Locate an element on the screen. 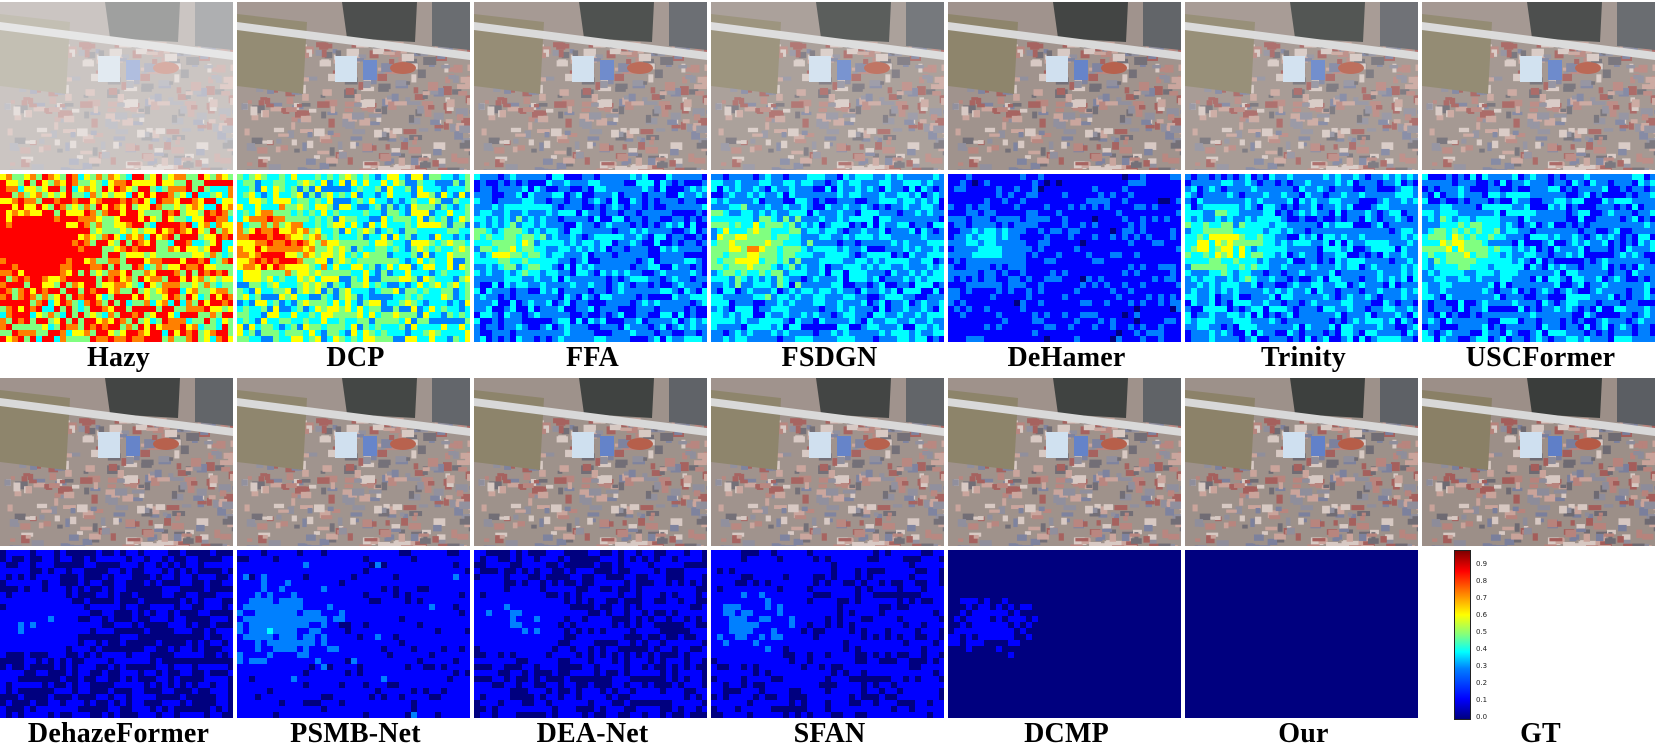 The image size is (1656, 750). error-map-our is located at coordinates (1301, 634).